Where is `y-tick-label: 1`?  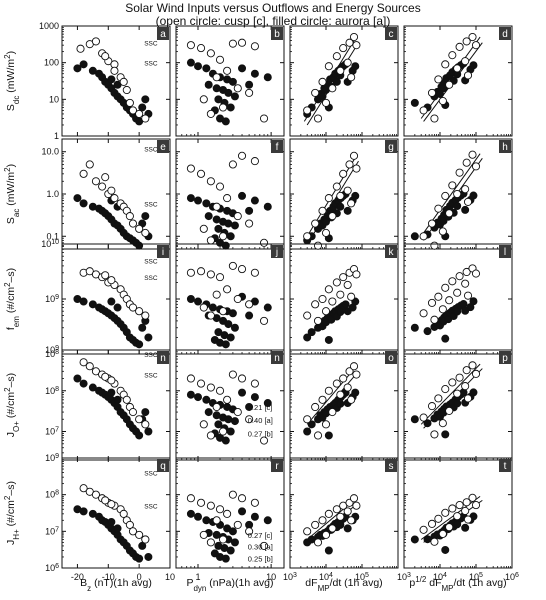 y-tick-label: 1 is located at coordinates (56, 136).